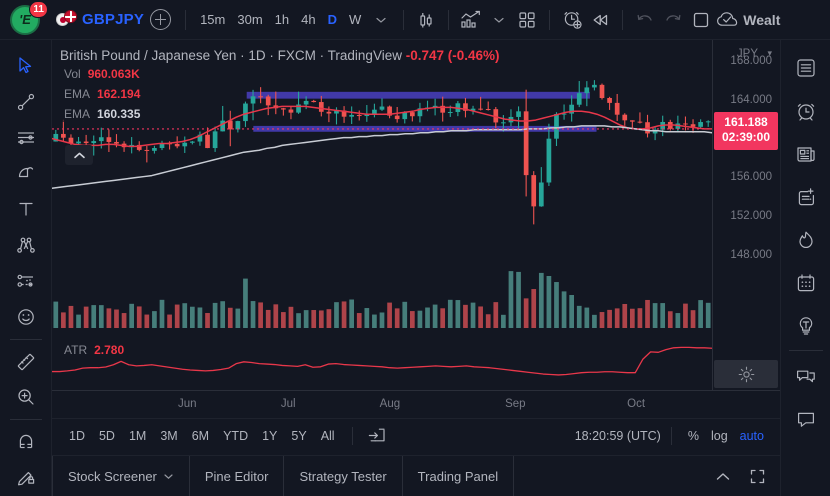 This screenshot has height=496, width=830. Describe the element at coordinates (728, 20) in the screenshot. I see `cloud-check-icon` at that location.